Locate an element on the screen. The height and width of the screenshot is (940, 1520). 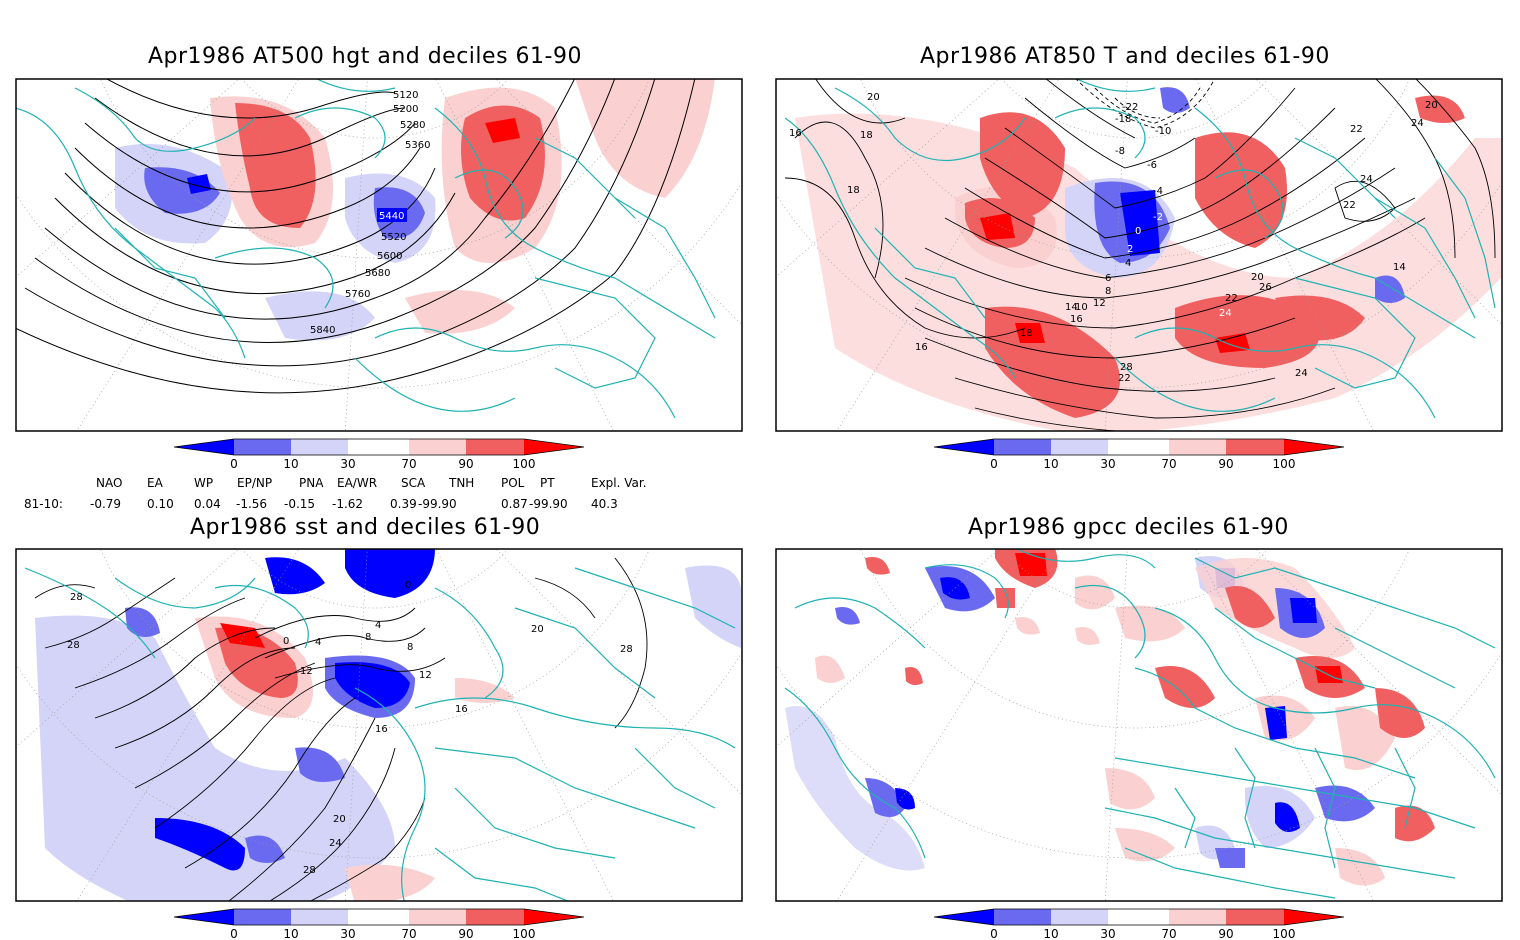
anomaly-low-sw-core is located at coordinates (200, 844).